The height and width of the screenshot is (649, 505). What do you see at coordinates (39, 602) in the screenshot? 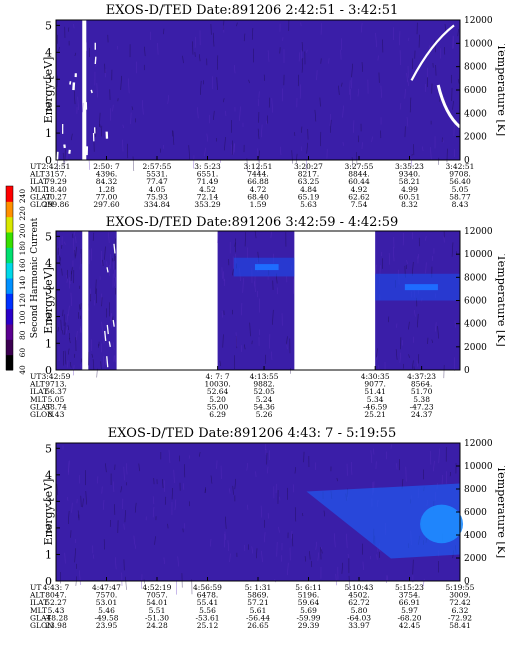
I see `ephemeris-row-label: ILAT` at bounding box center [39, 602].